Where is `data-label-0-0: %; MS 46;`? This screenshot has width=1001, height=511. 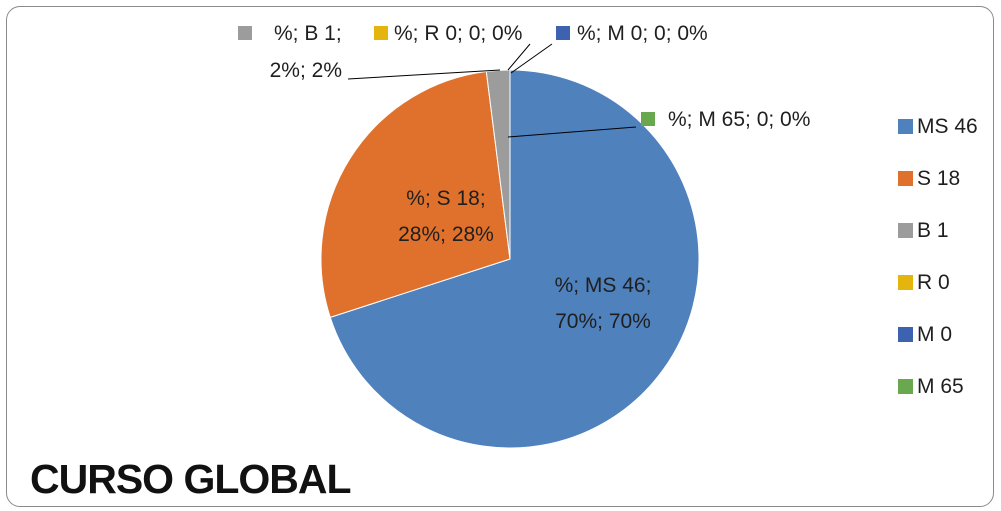 data-label-0-0: %; MS 46; is located at coordinates (603, 285).